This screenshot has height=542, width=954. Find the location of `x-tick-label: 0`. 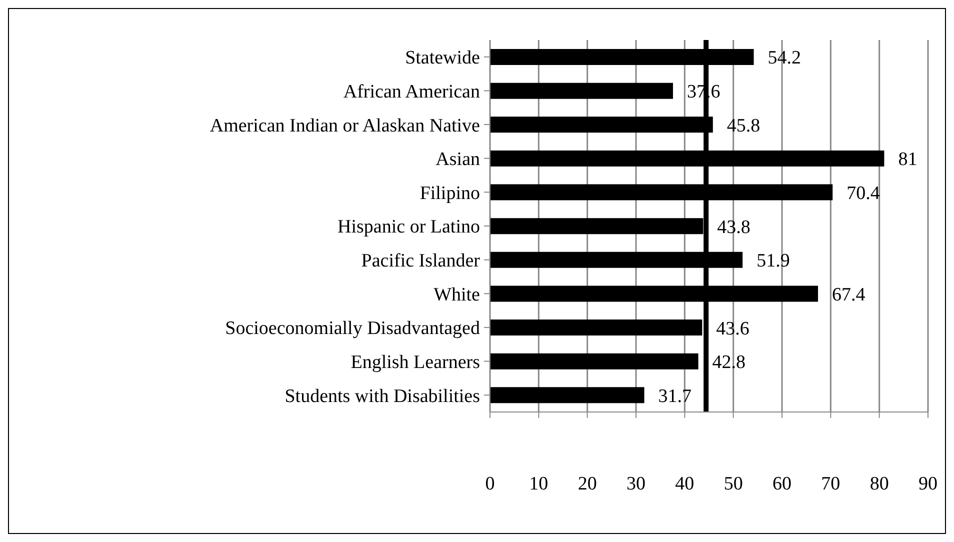

x-tick-label: 0 is located at coordinates (490, 483).